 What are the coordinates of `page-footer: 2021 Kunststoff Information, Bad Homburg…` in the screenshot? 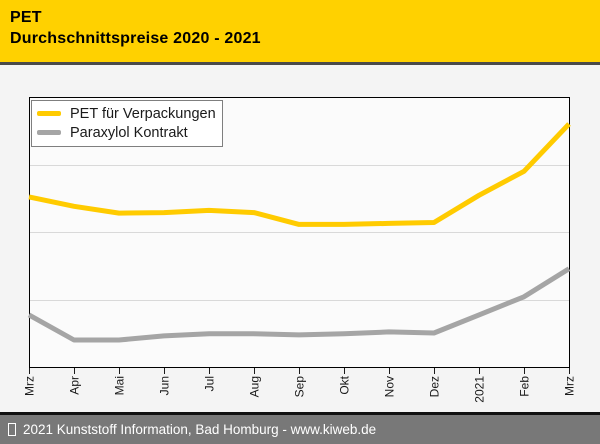 It's located at (300, 428).